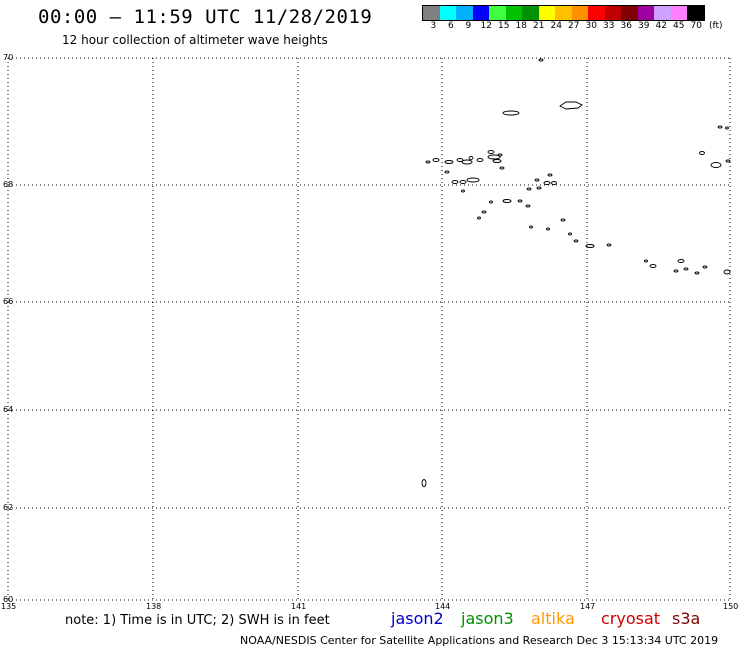  What do you see at coordinates (205, 17) in the screenshot?
I see `map-title: 00:00 – 11:59 UTC 11/28/2019` at bounding box center [205, 17].